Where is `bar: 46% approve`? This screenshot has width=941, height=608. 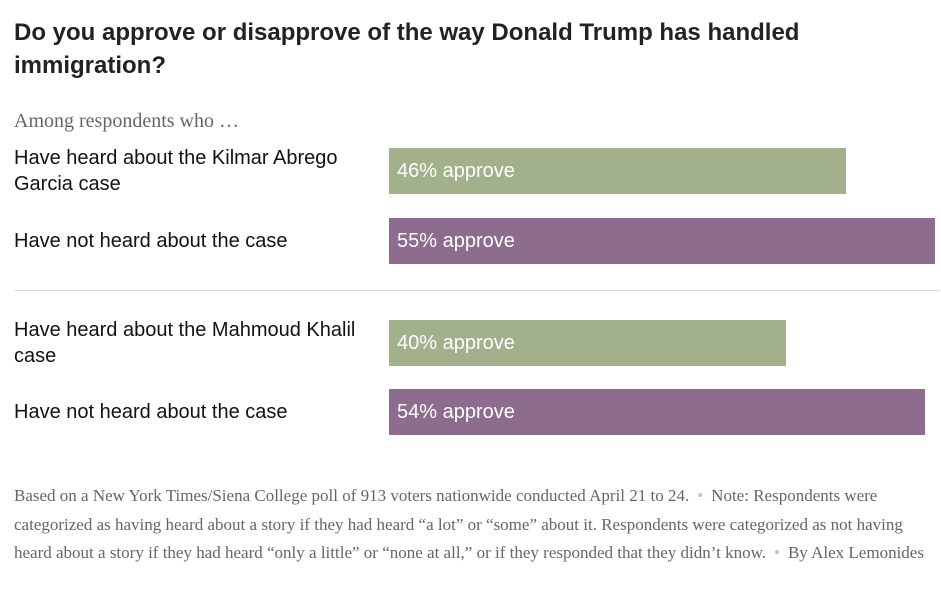 bar: 46% approve is located at coordinates (617, 171).